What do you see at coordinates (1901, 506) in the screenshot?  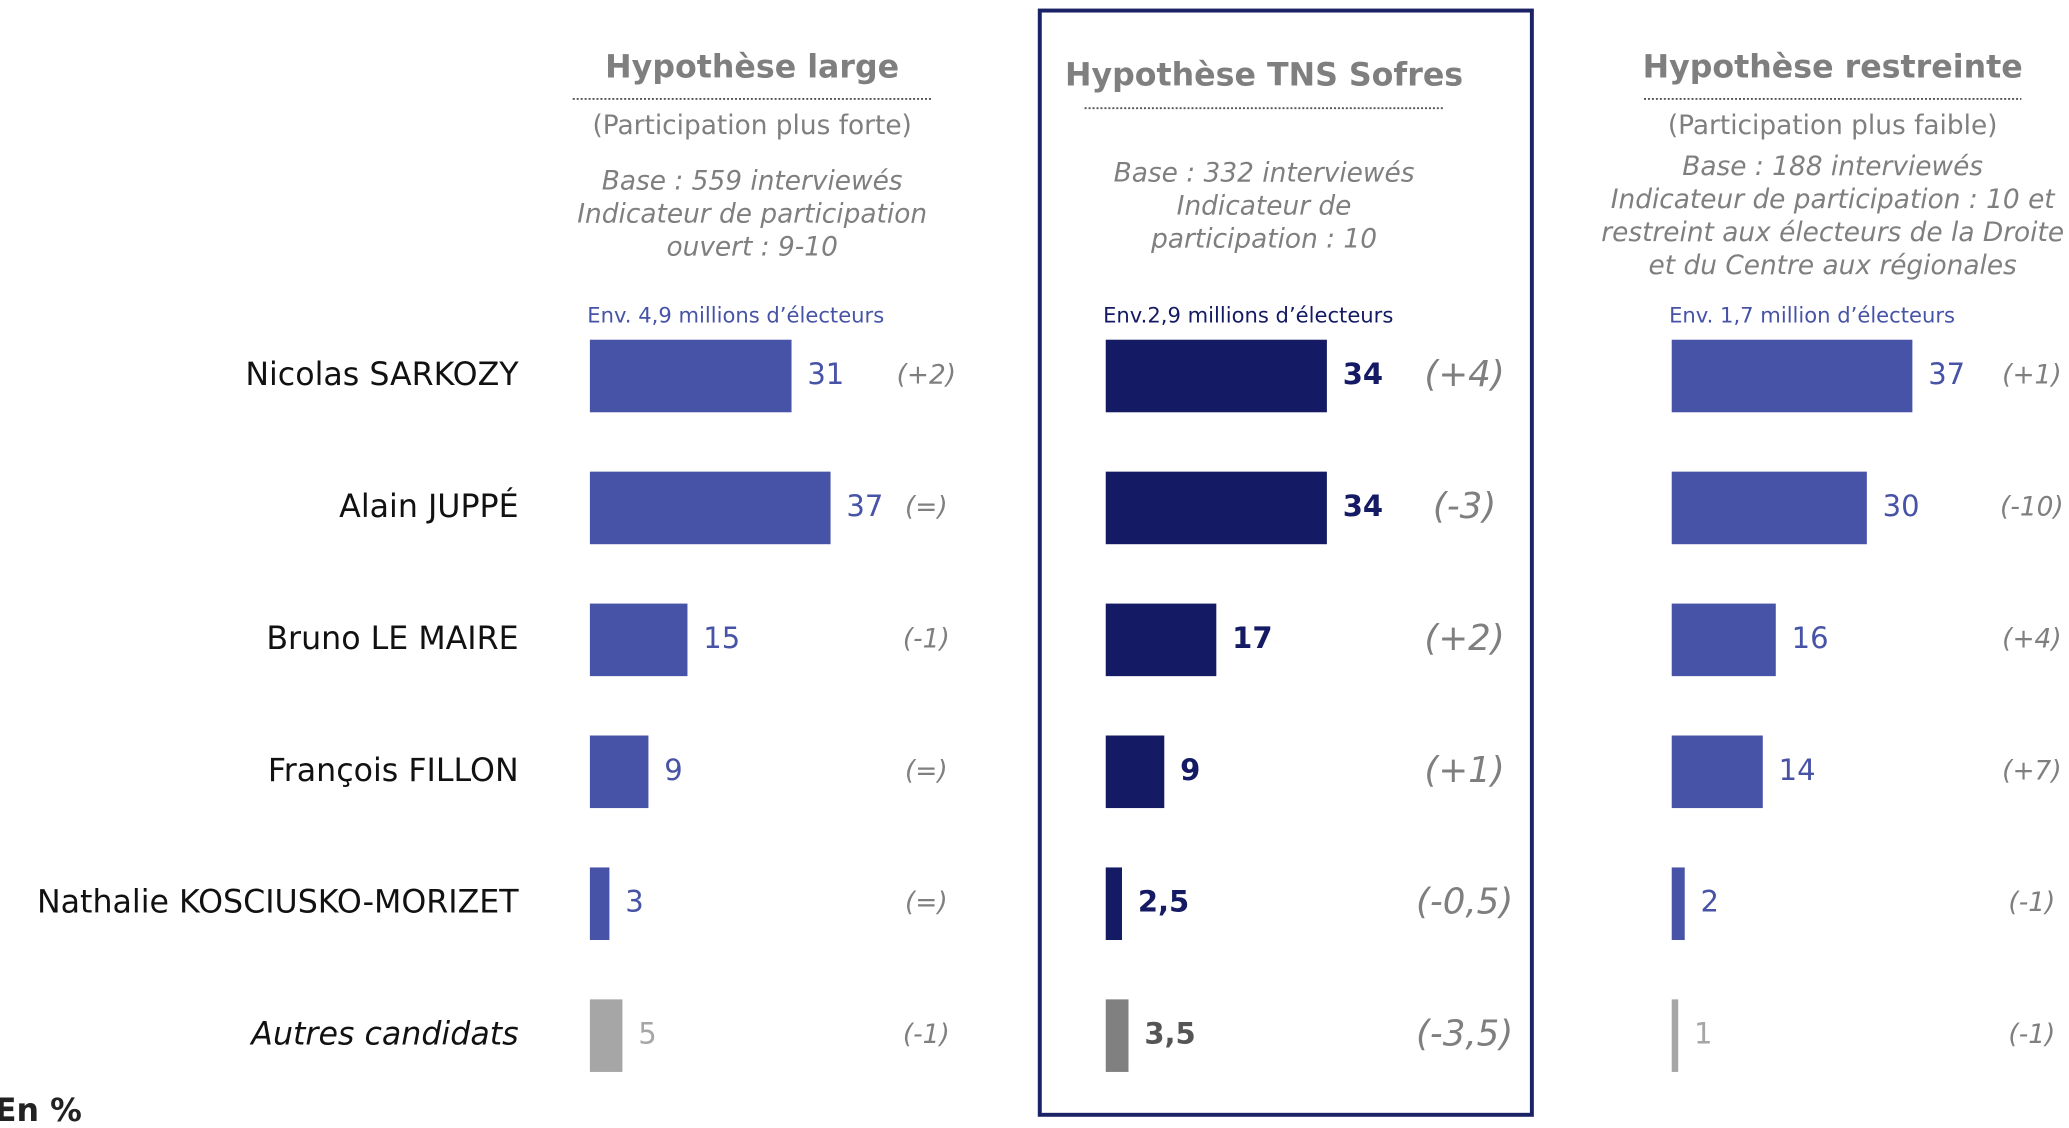 I see `value-label: 30` at bounding box center [1901, 506].